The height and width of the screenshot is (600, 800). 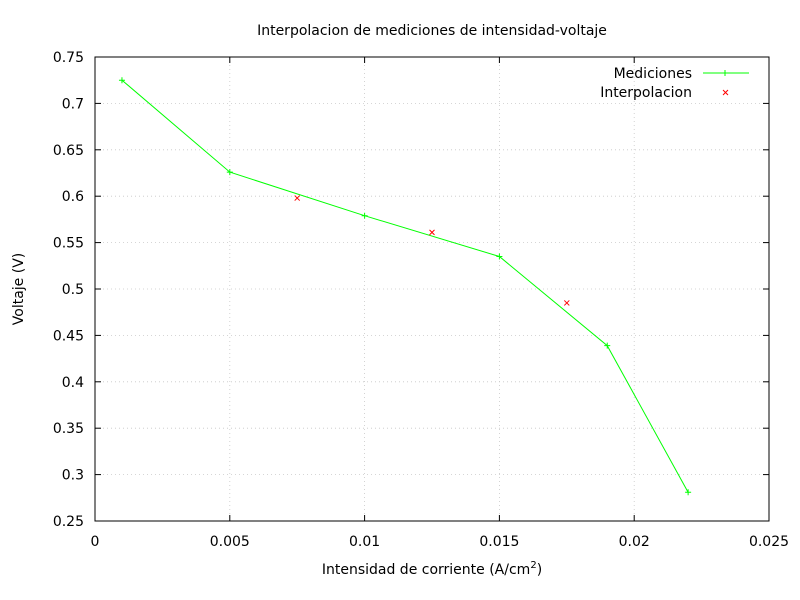 I want to click on y-tick-label: 0.4, so click(x=73, y=383).